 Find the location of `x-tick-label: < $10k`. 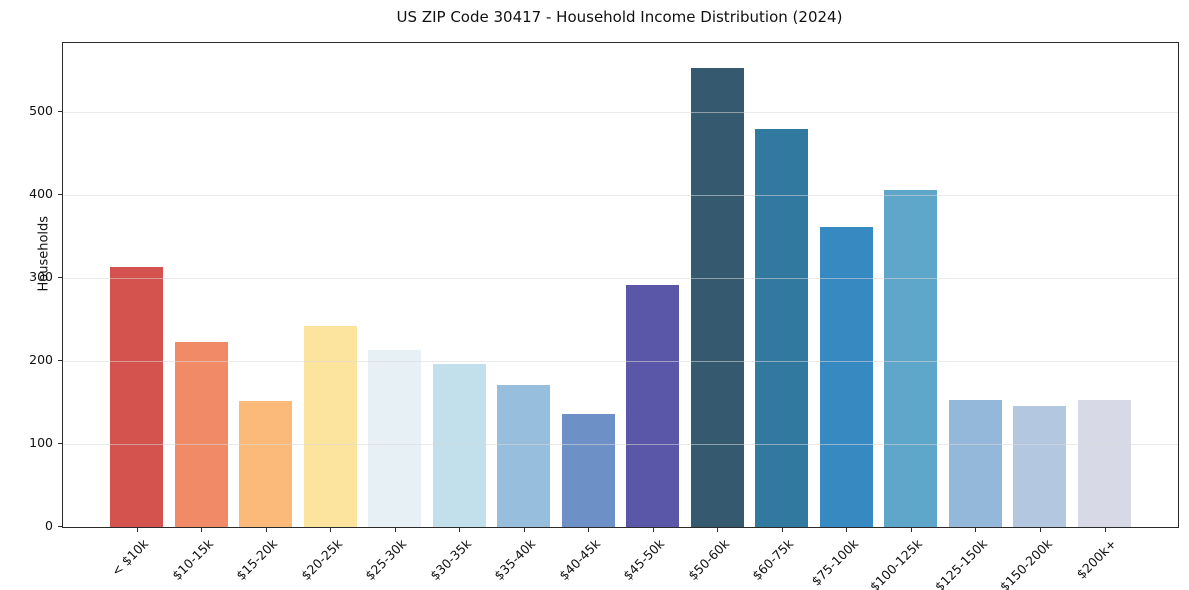

x-tick-label: < $10k is located at coordinates (130, 557).